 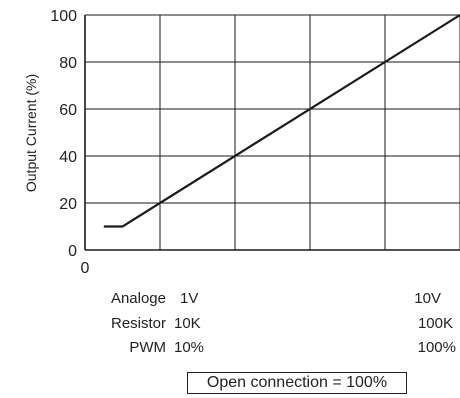 I want to click on scale-min-pwm: 10%, so click(x=189, y=347).